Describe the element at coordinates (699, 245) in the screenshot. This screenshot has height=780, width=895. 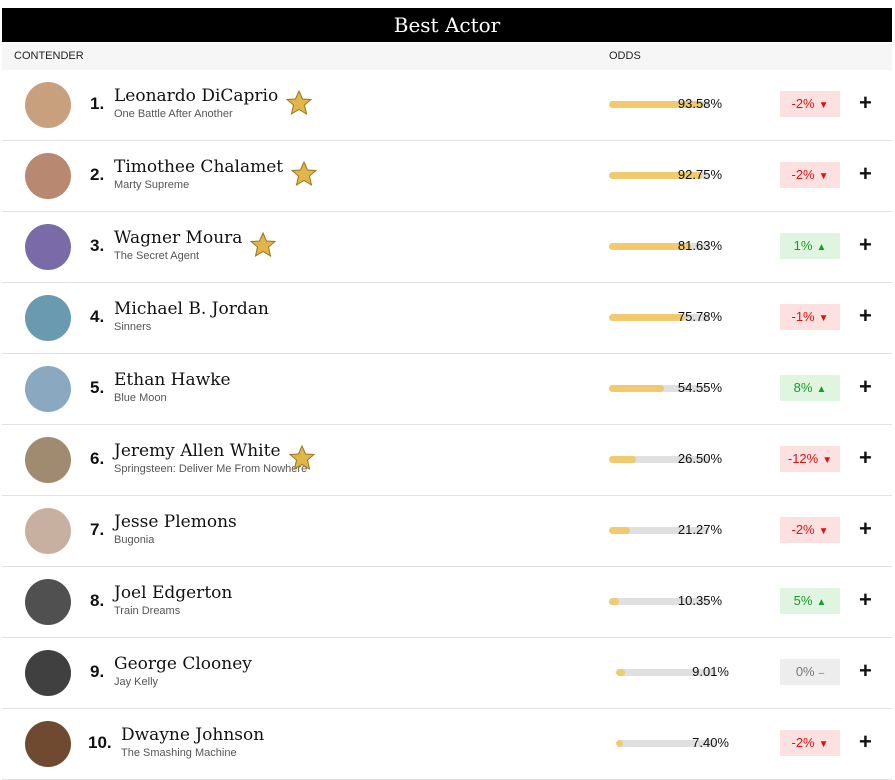
I see `odds-value: 81.63%` at that location.